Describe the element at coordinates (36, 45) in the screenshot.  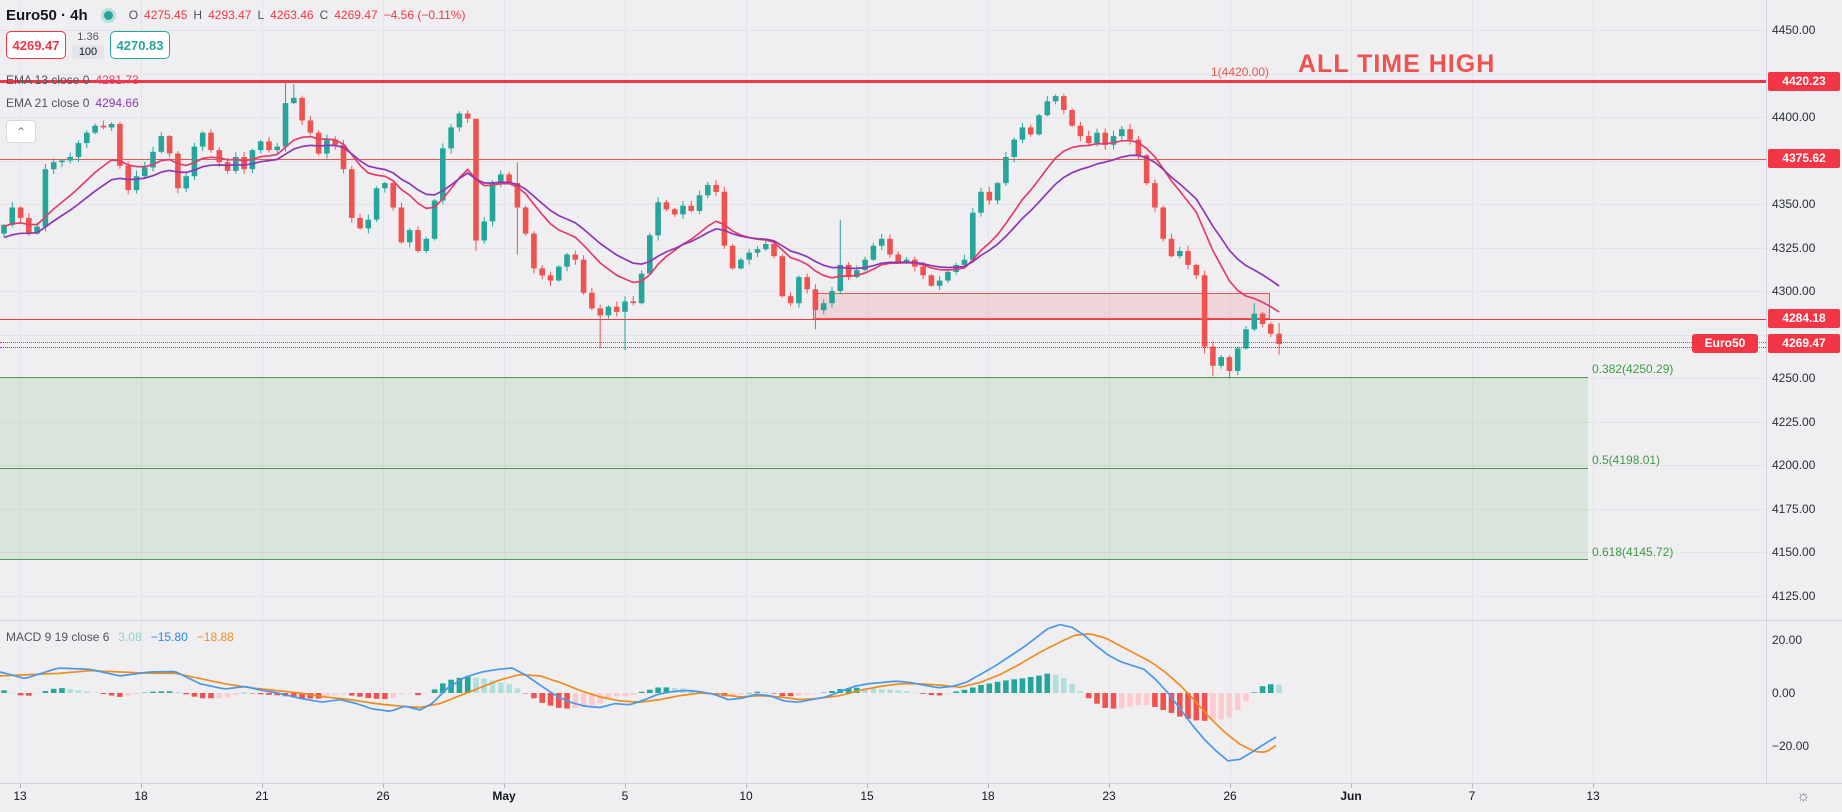
I see `sell-bid-button: 4269.47` at that location.